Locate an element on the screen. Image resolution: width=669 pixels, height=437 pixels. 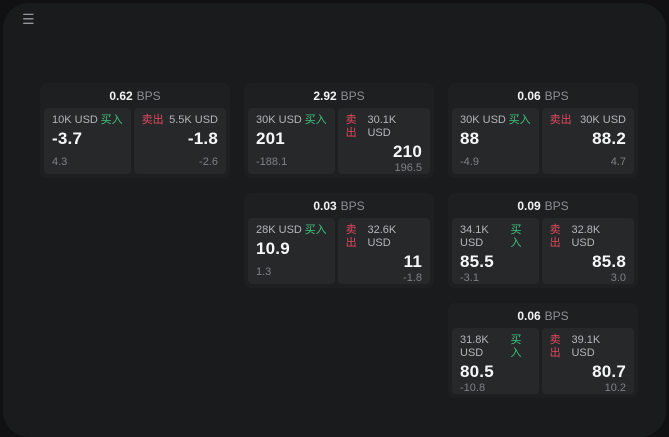
sell-tile: 卖出 5.5K USD -1.8 -2.6 is located at coordinates (179, 141).